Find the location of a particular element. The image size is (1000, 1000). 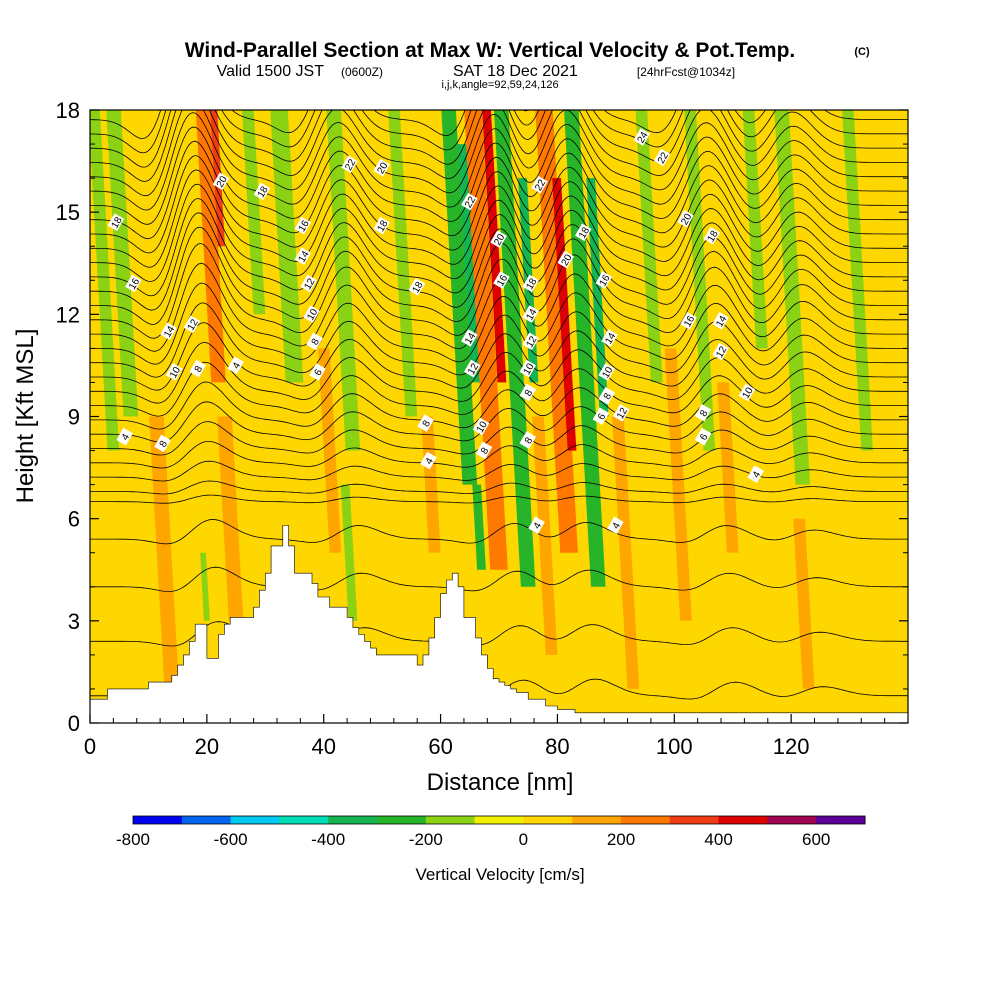

y-tick-label: 3 is located at coordinates (74, 621).